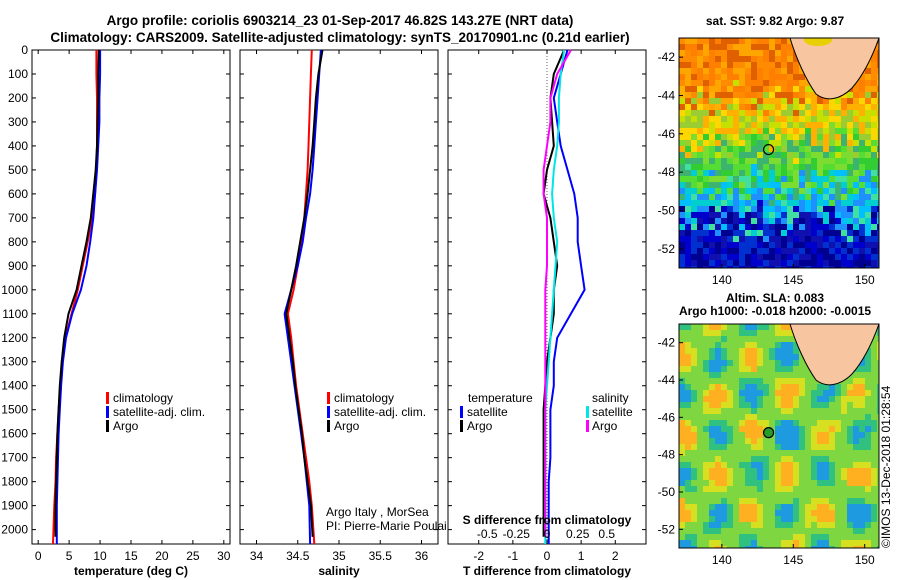  Describe the element at coordinates (126, 426) in the screenshot. I see `legend-argo-label: Argo` at that location.